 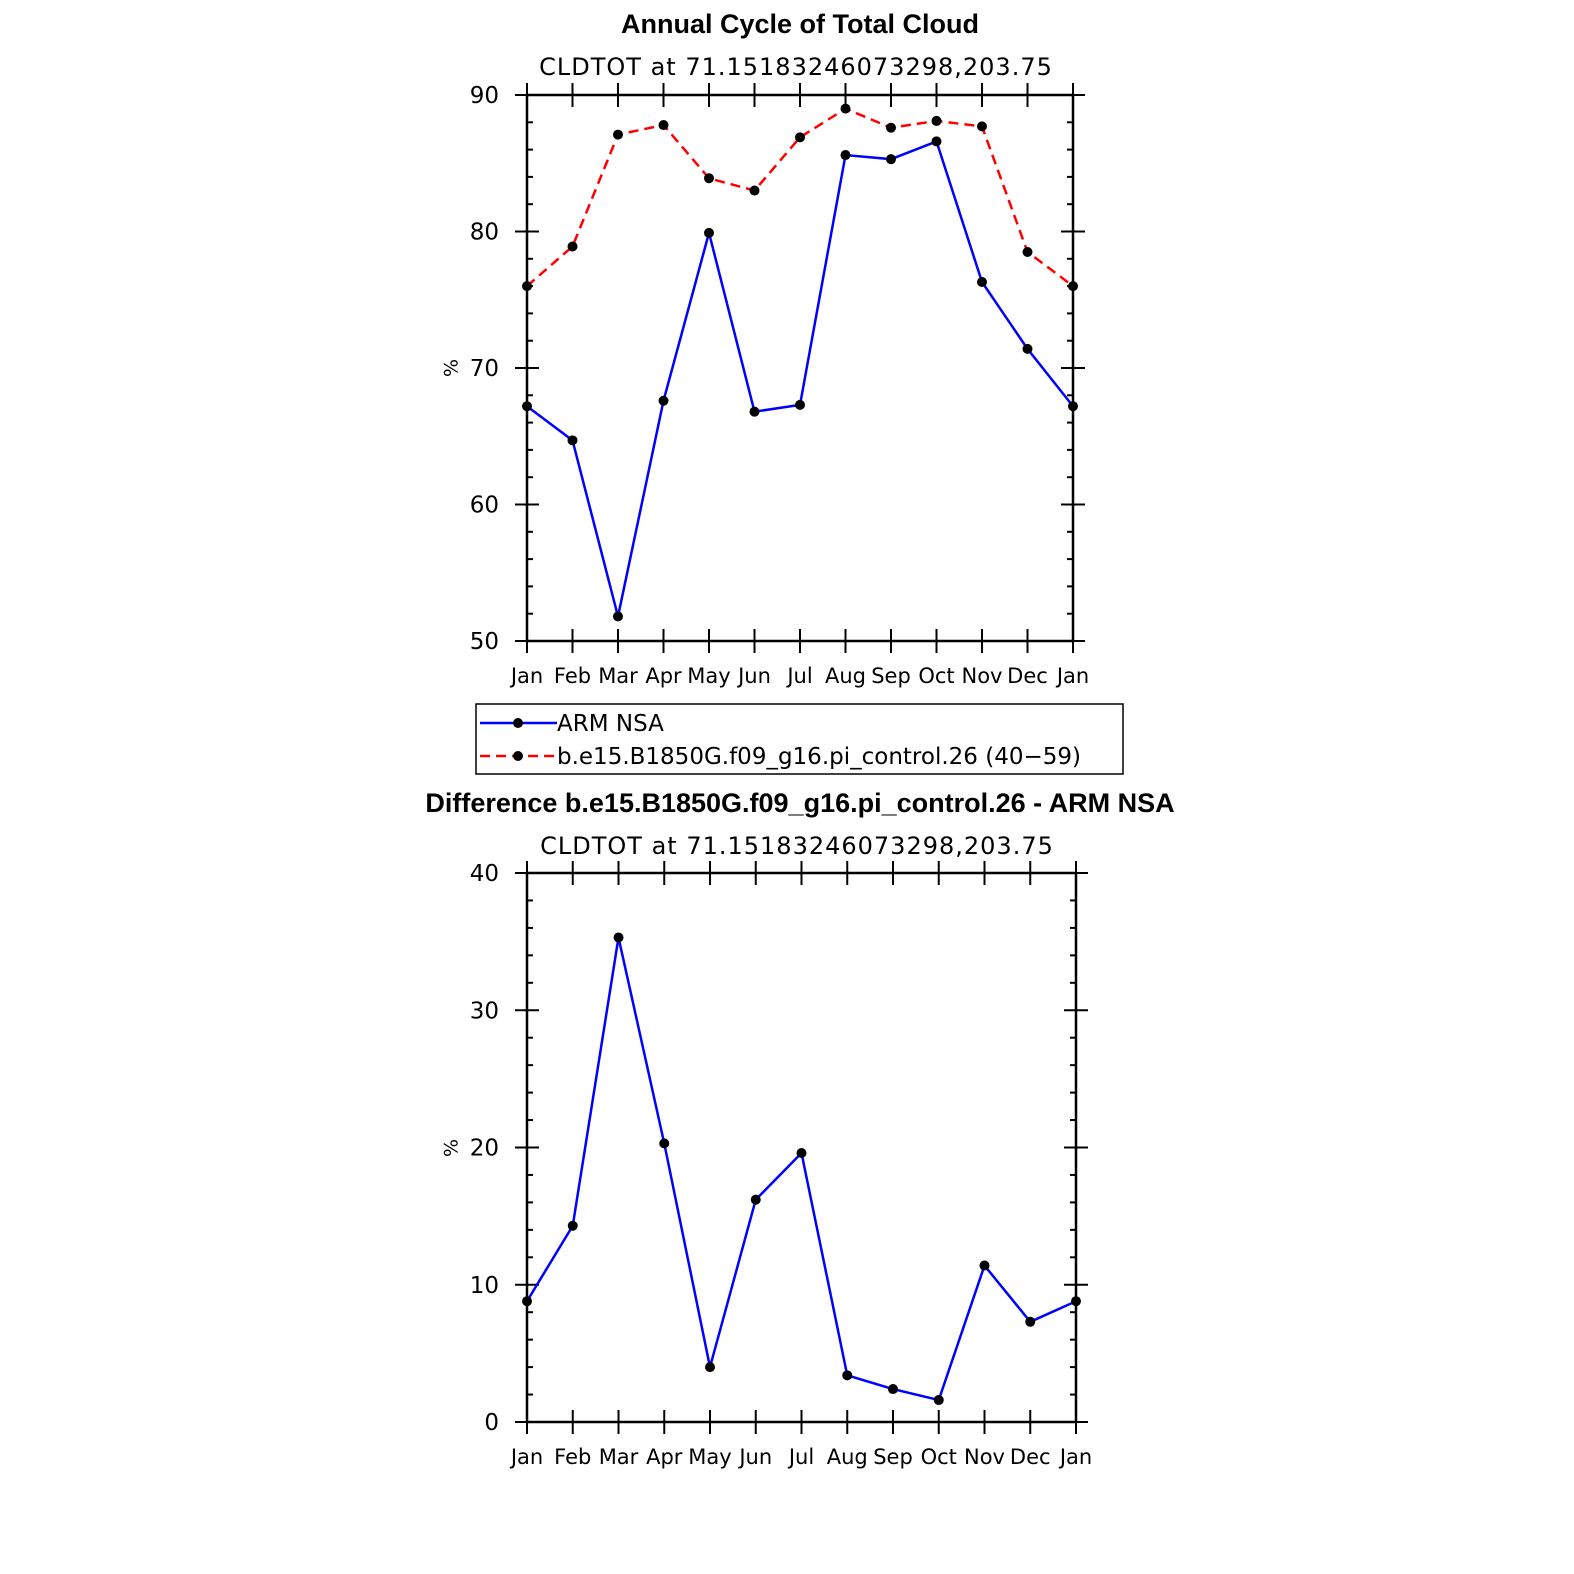 I want to click on legend-marker-model, so click(x=518, y=756).